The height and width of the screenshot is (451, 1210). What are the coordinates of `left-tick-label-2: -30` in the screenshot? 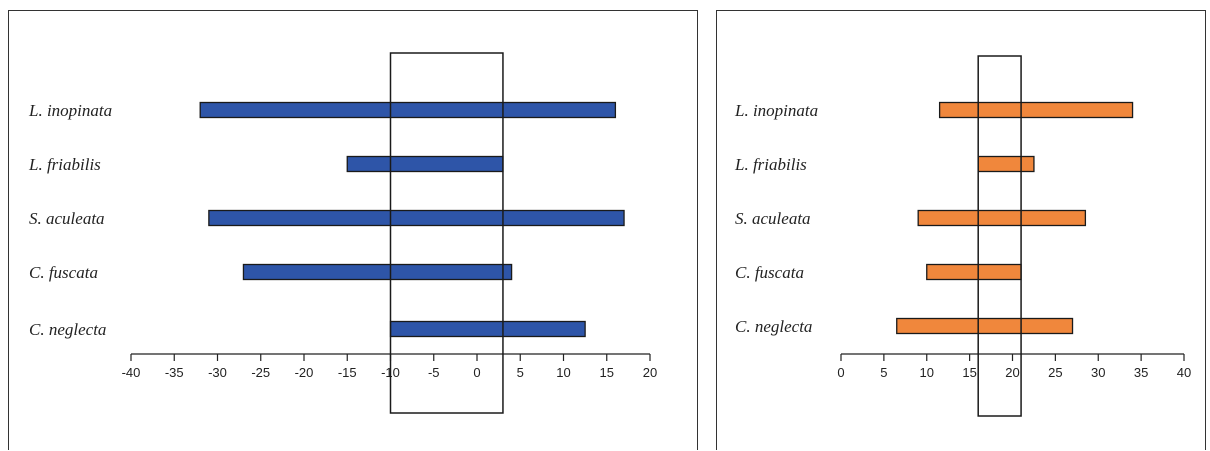 It's located at (217, 372).